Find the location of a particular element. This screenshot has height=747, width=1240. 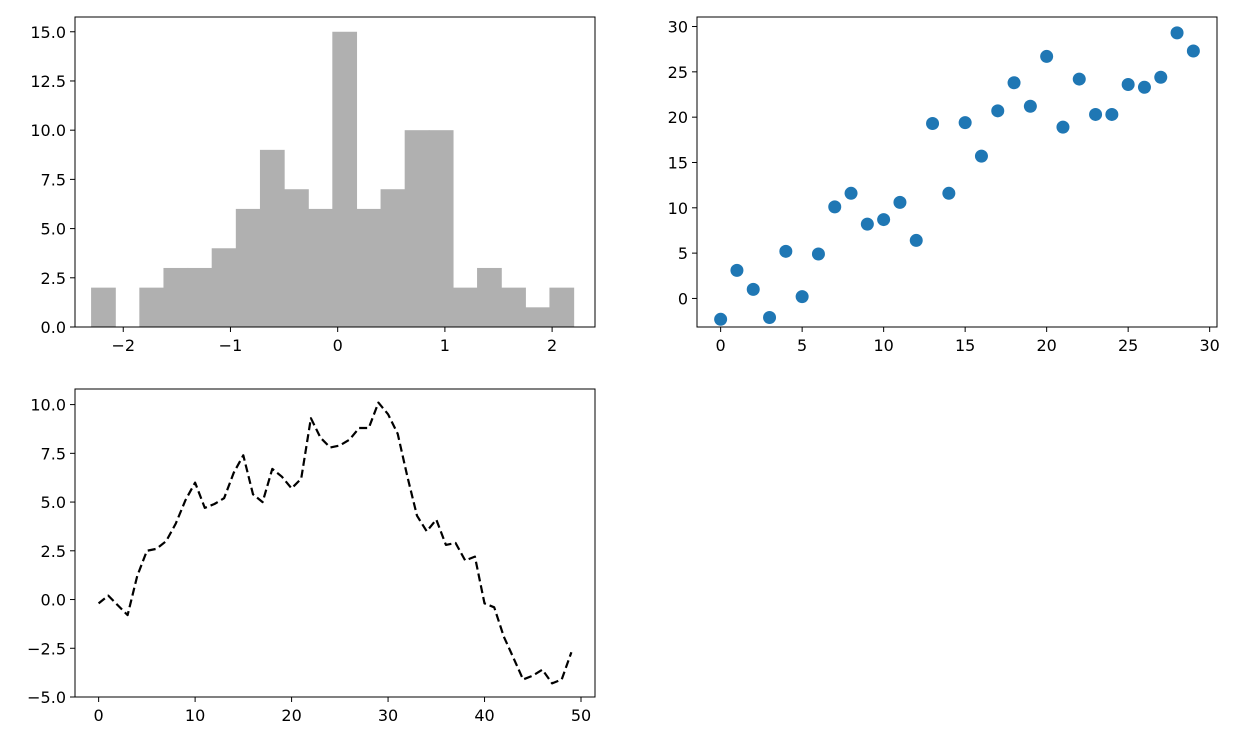

x-tick-label: 40 is located at coordinates (484, 715).